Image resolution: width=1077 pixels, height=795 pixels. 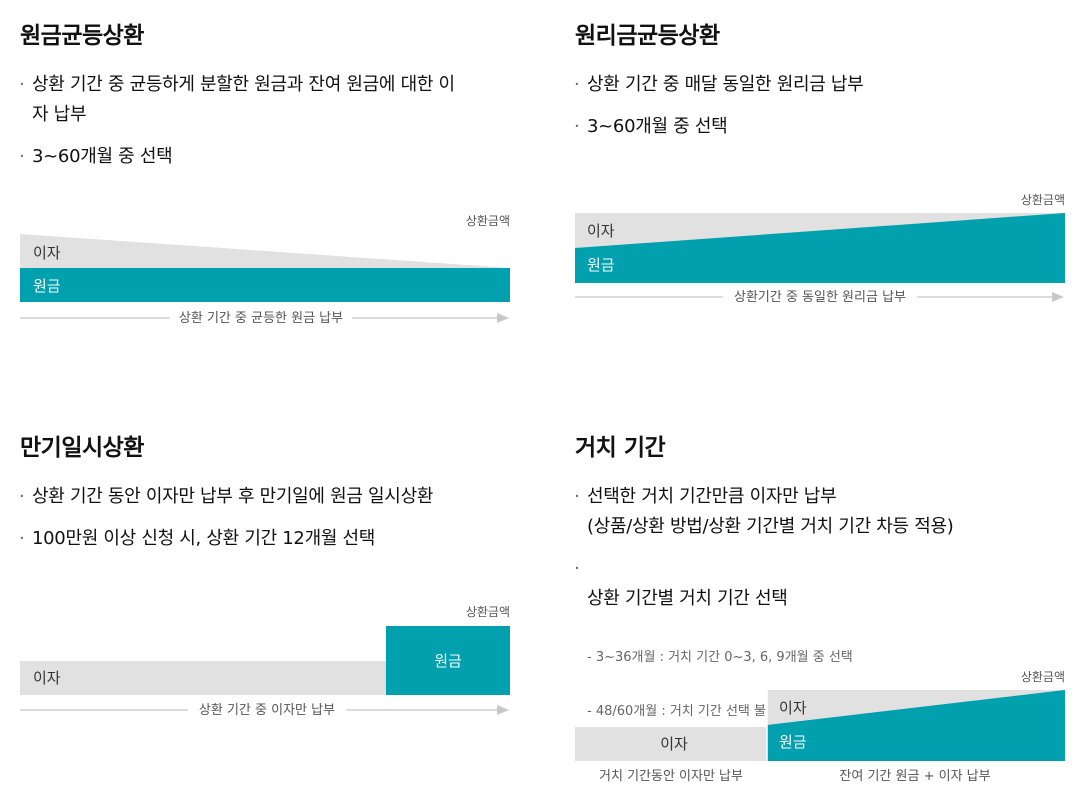 I want to click on panel-title: 거치 기간, so click(x=620, y=448).